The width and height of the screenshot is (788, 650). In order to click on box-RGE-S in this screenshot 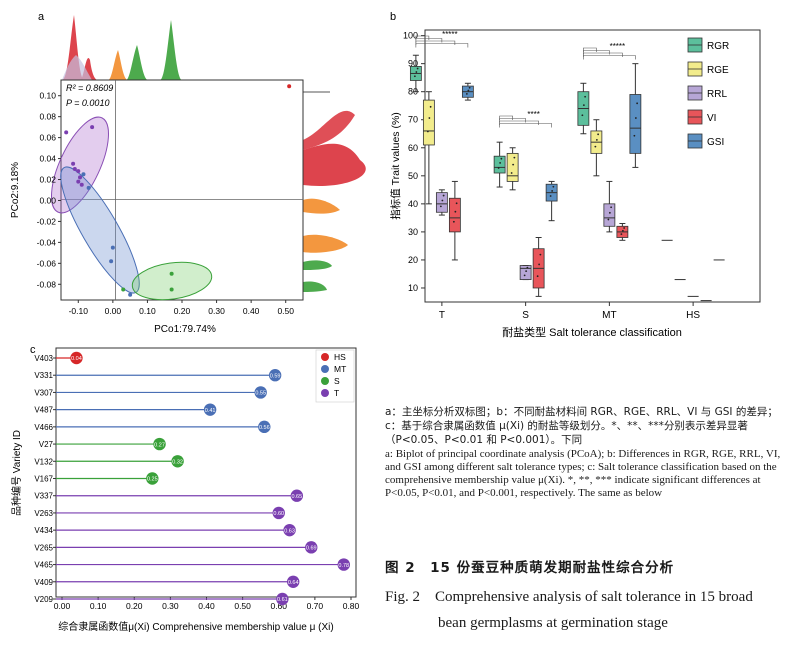, I will do `click(512, 169)`.